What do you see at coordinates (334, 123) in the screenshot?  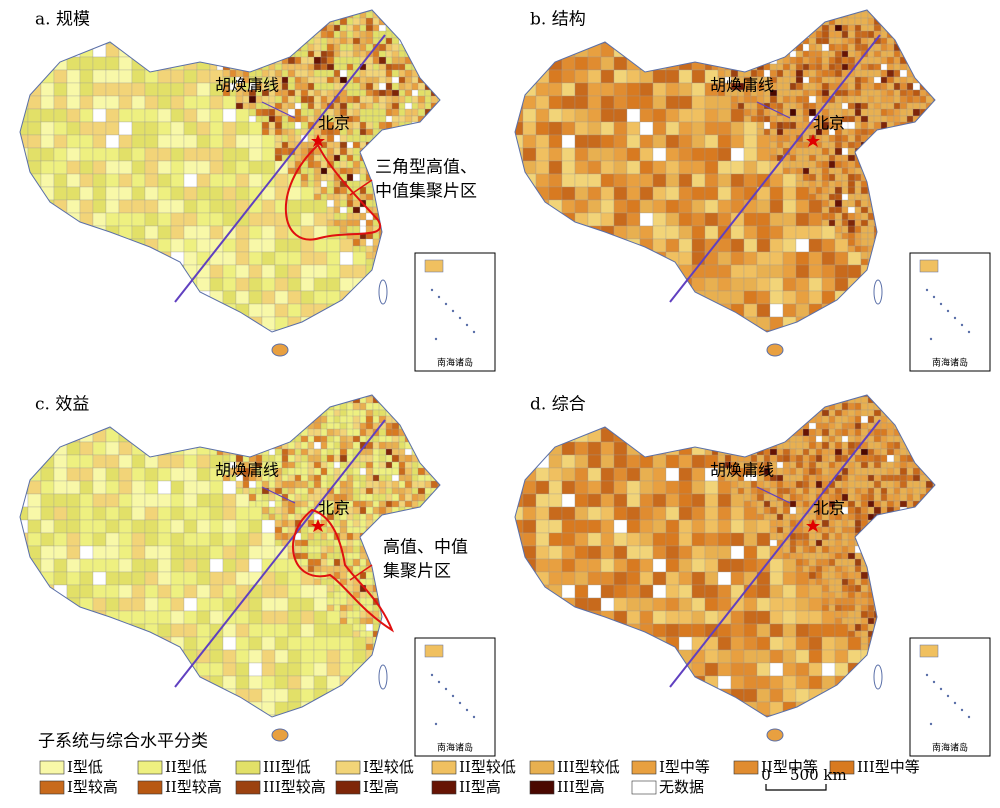 I see `city-label: 北京` at bounding box center [334, 123].